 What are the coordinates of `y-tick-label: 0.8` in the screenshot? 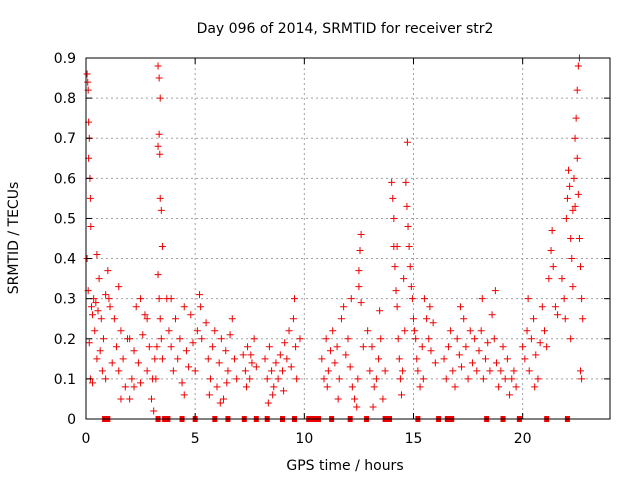 It's located at (65, 99).